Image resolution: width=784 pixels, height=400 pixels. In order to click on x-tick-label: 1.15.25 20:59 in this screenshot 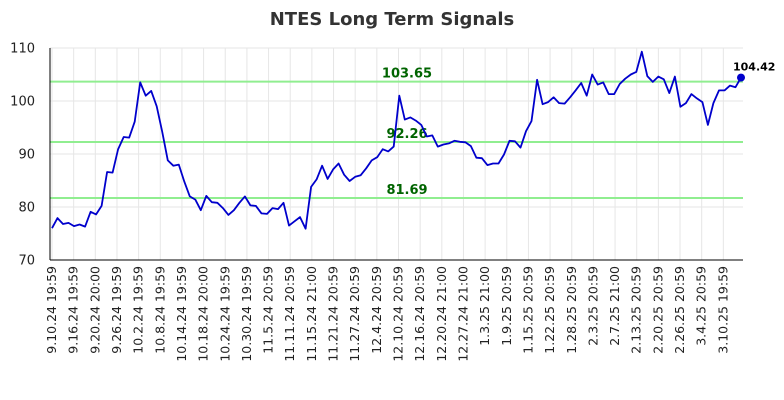, I will do `click(527, 310)`.